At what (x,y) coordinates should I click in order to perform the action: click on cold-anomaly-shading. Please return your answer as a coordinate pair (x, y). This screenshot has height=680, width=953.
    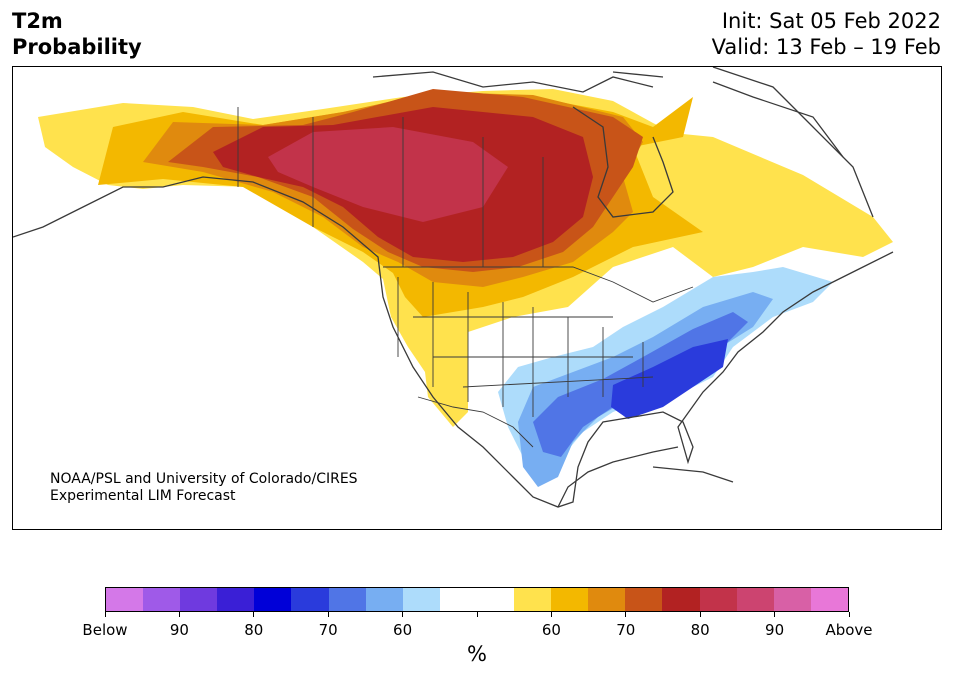
    Looking at the image, I should click on (665, 377).